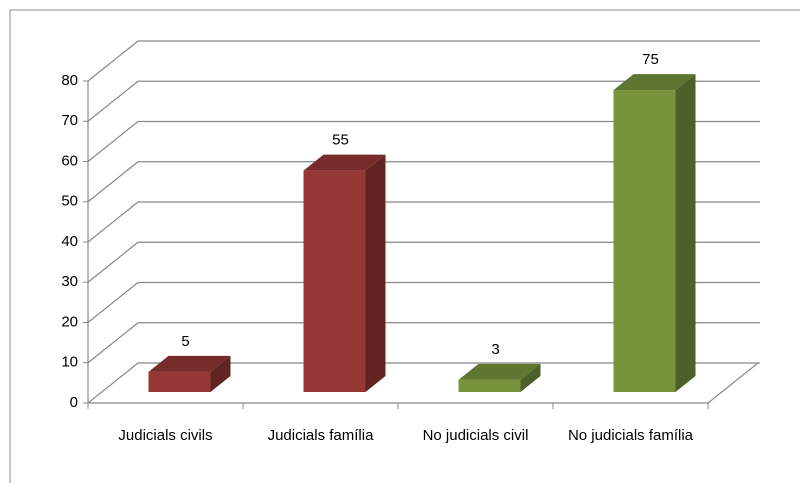  I want to click on data-label: 3, so click(495, 349).